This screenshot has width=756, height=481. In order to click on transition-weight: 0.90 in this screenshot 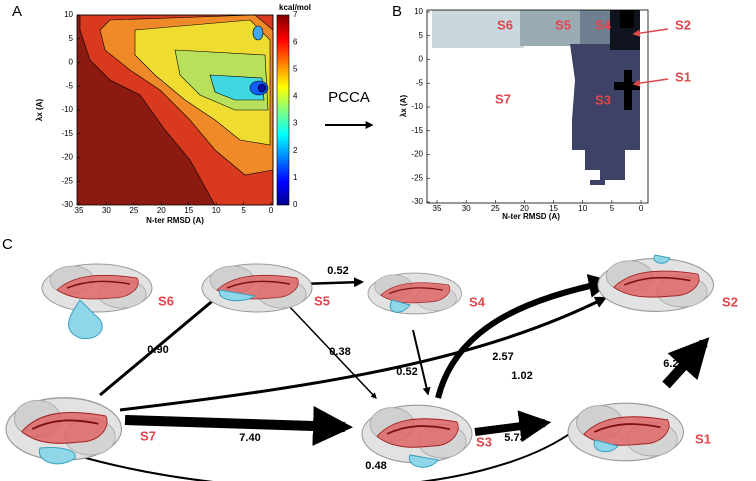, I will do `click(157, 350)`.